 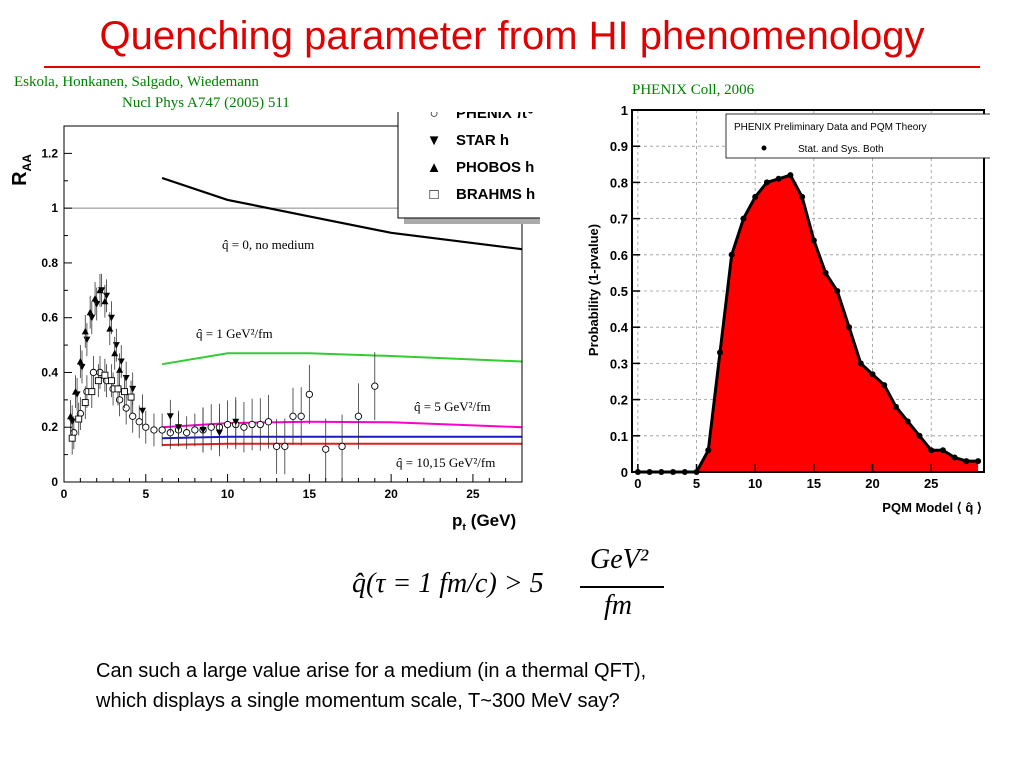 I want to click on y-tick-label: 0.3, so click(x=619, y=363).